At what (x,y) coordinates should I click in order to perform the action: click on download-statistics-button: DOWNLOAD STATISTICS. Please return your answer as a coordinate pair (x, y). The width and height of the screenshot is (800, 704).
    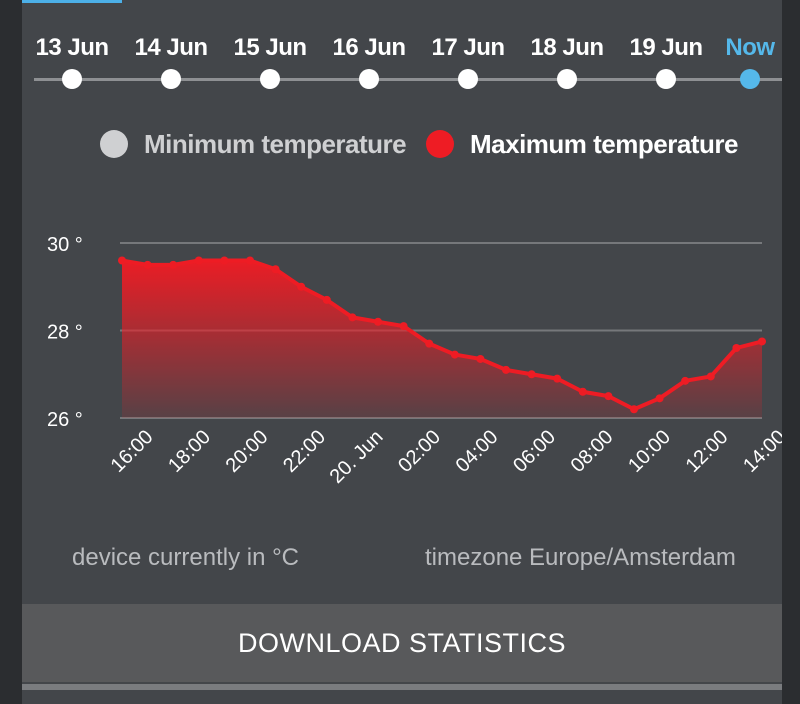
    Looking at the image, I should click on (402, 643).